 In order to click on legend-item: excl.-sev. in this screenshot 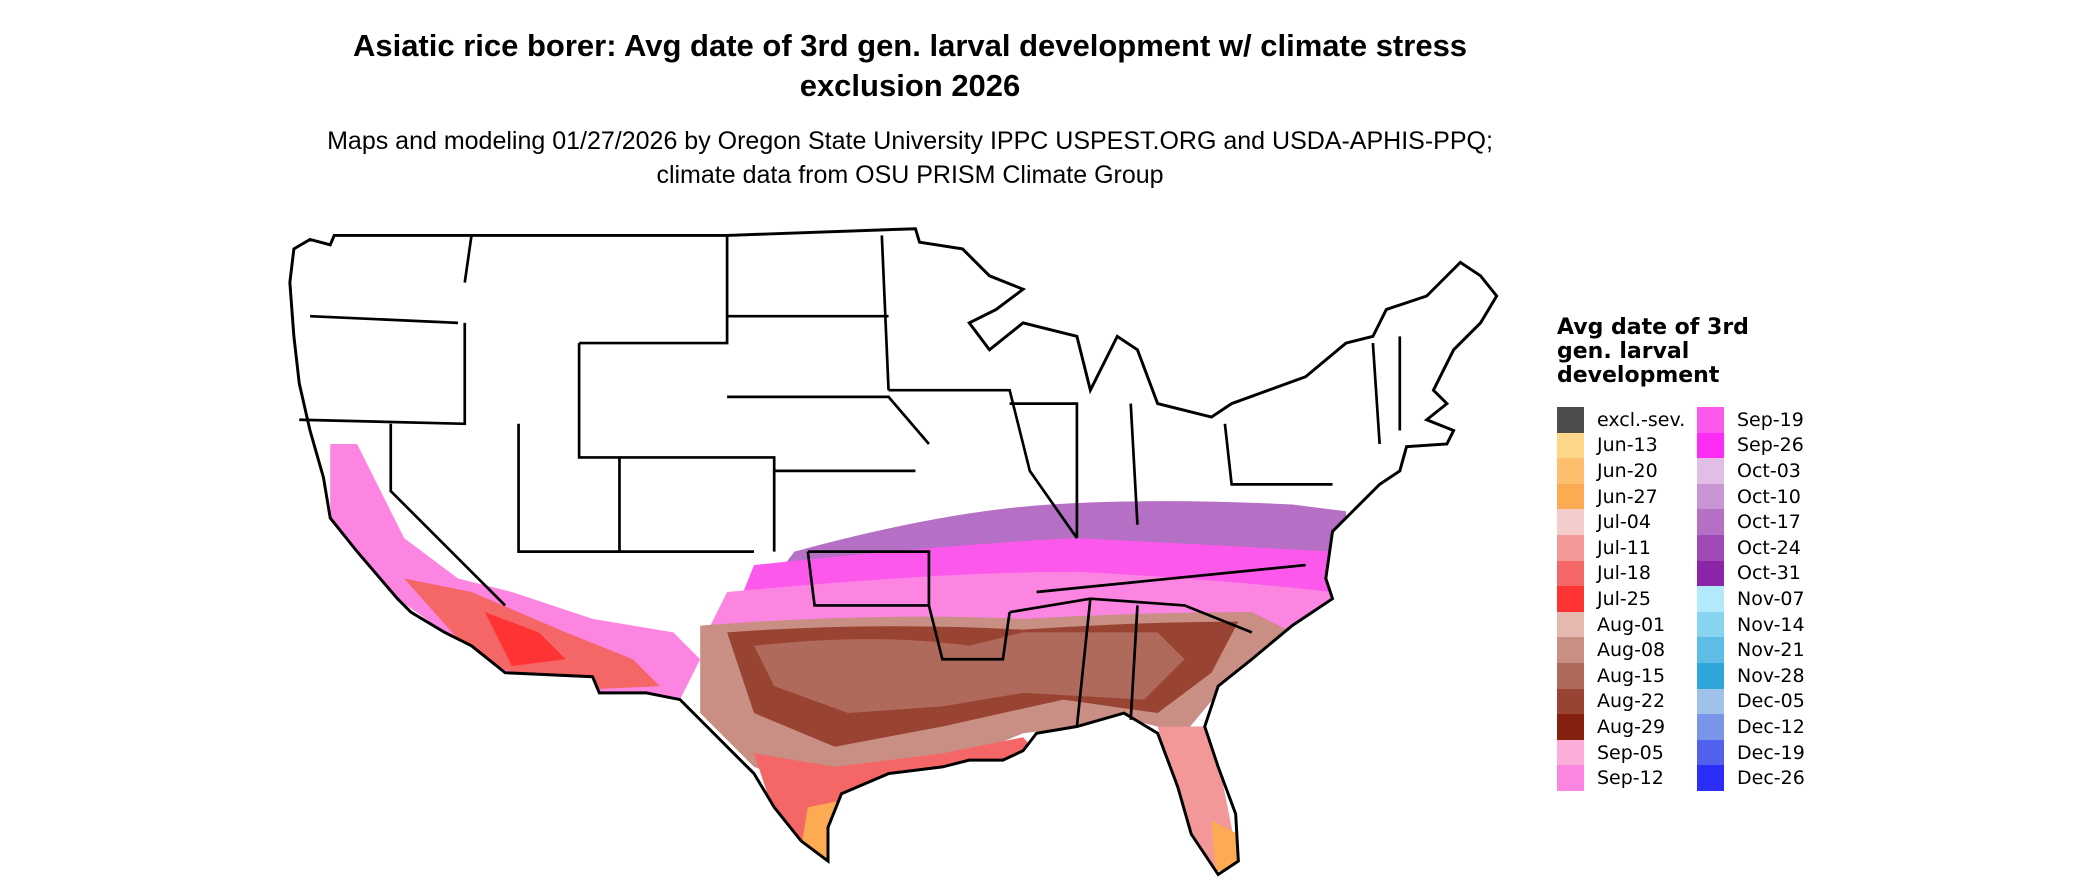, I will do `click(1621, 420)`.